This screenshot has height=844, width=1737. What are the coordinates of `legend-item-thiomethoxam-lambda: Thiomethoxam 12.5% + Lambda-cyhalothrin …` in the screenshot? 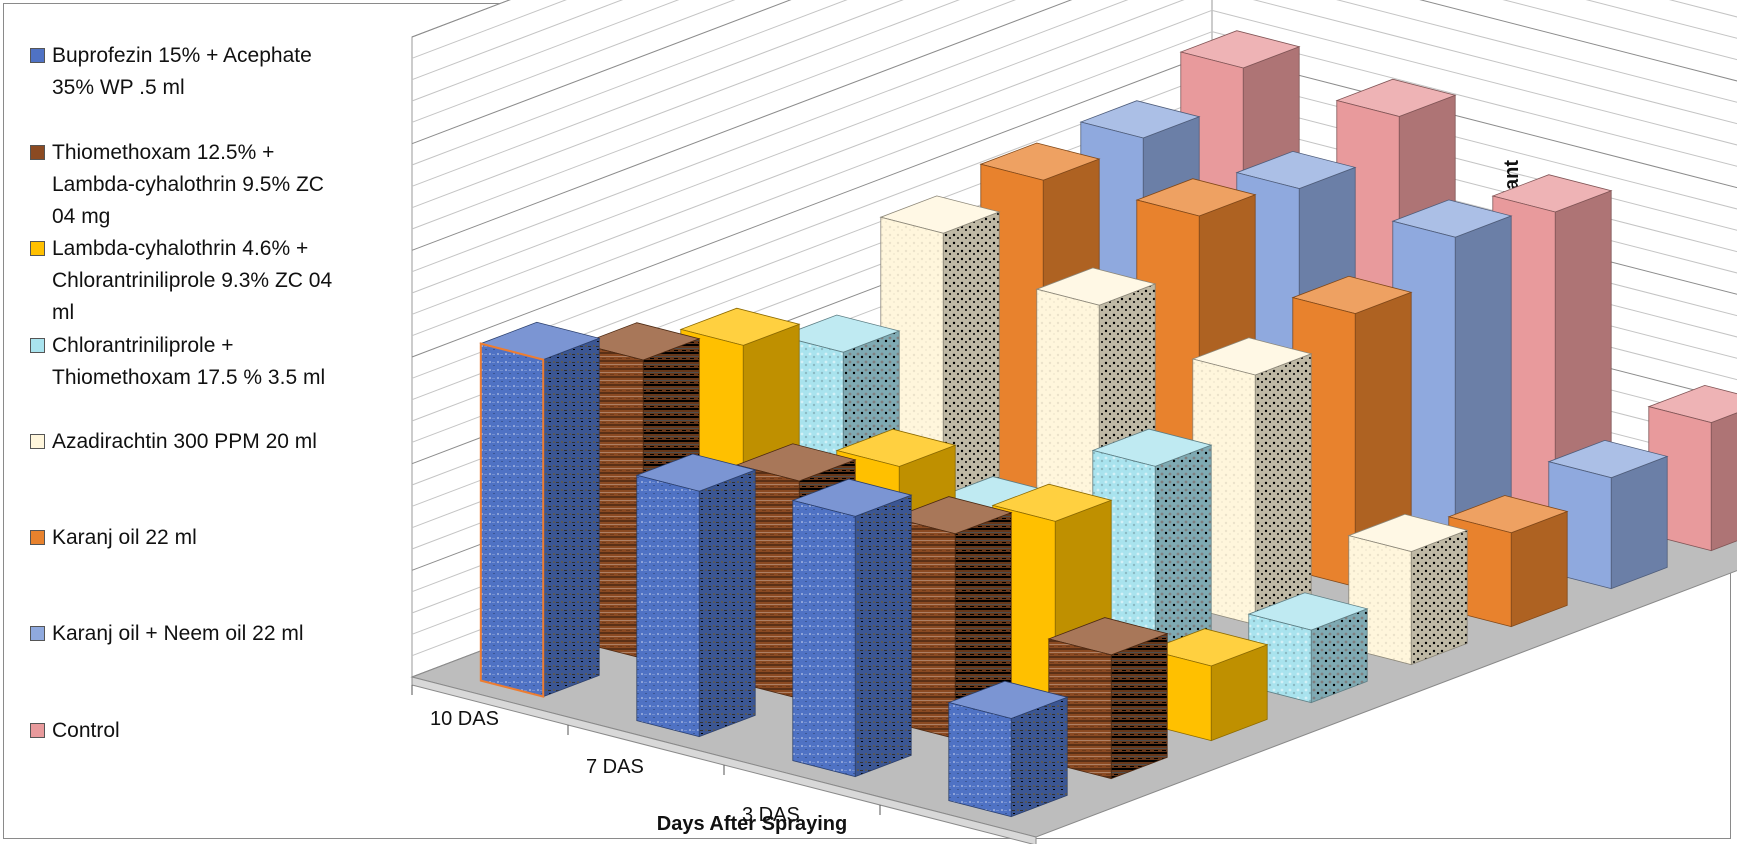 It's located at (191, 185).